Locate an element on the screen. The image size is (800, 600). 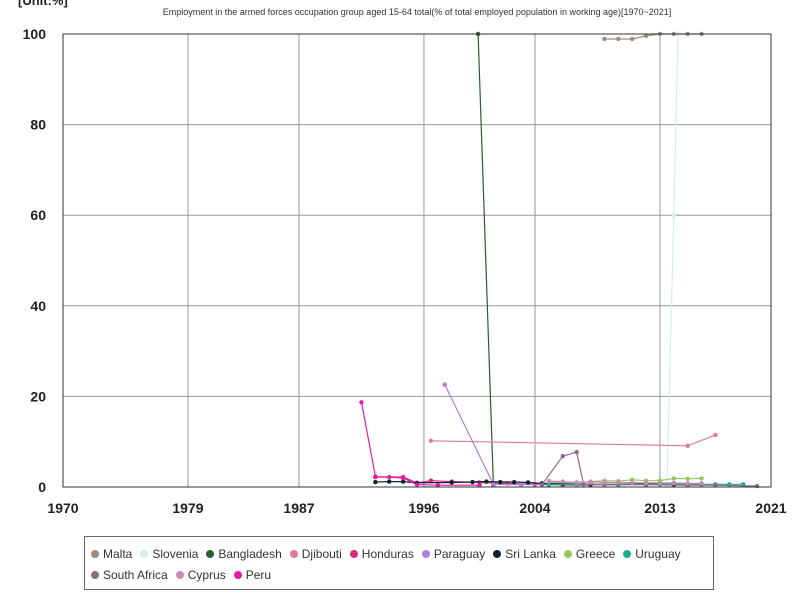
series-slovenia is located at coordinates (672, 259).